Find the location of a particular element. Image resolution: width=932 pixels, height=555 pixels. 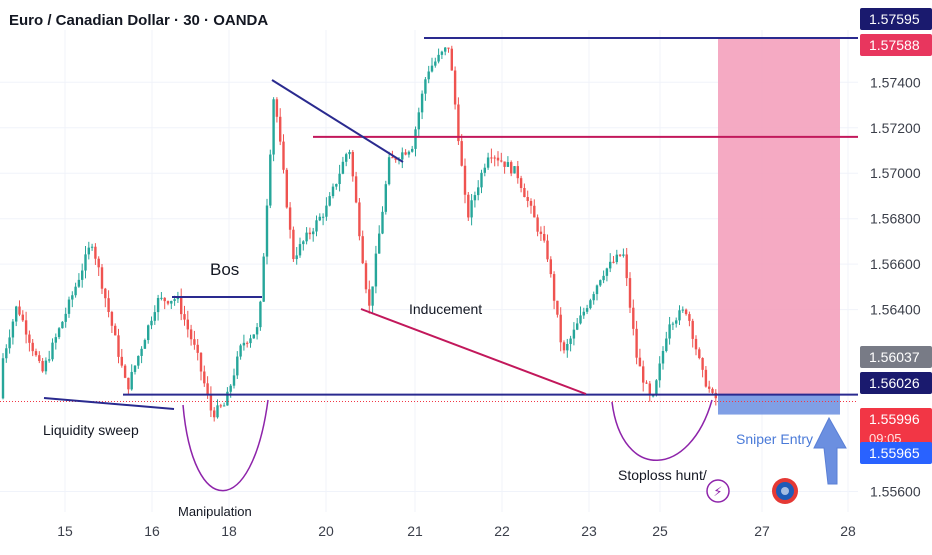

chart-title: Euro / Canadian Dollar · 30 · OANDA is located at coordinates (139, 20).